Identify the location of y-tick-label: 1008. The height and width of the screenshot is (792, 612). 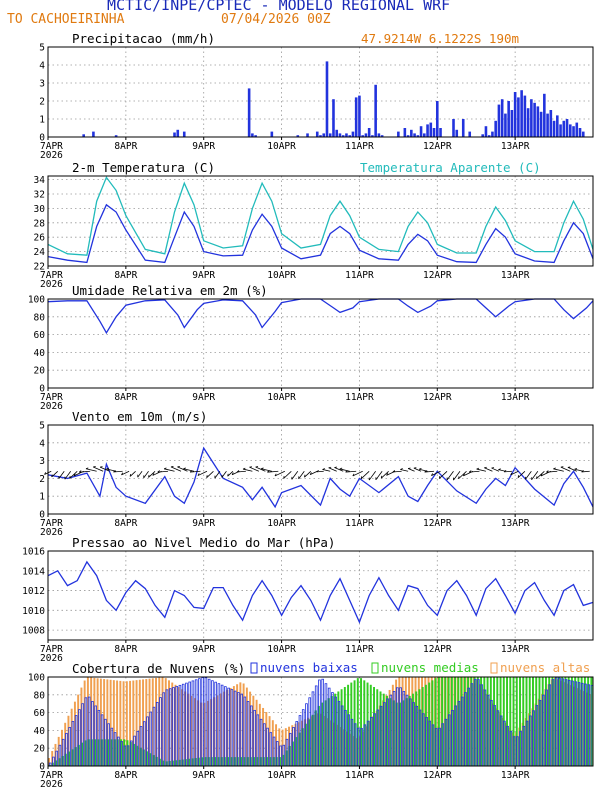
(33, 631).